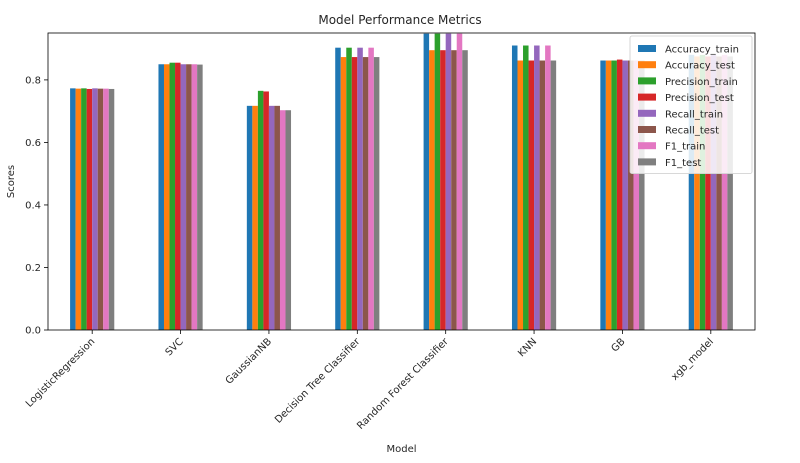 Image resolution: width=800 pixels, height=463 pixels. I want to click on legend-label: F1_train, so click(685, 147).